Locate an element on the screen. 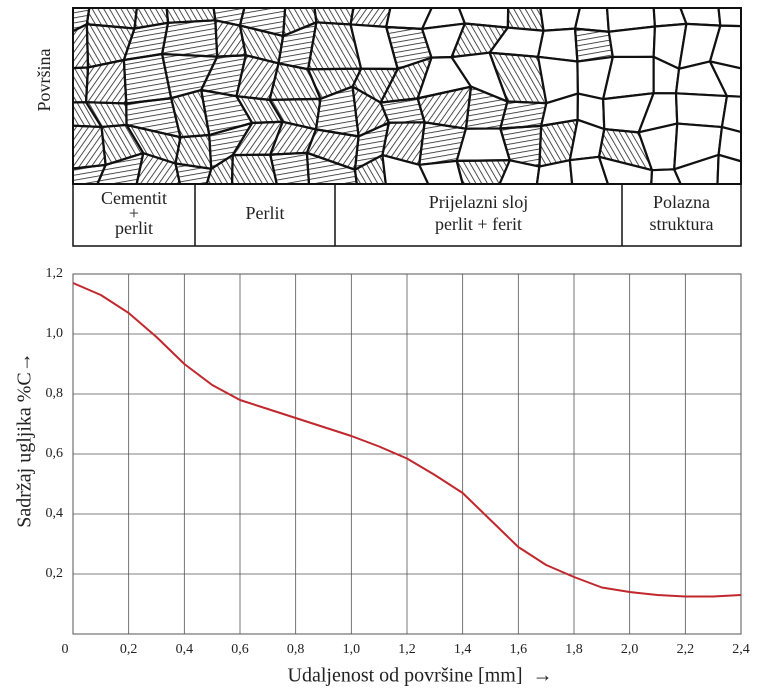 The height and width of the screenshot is (693, 757). x-tick-label: 2,2 is located at coordinates (686, 649).